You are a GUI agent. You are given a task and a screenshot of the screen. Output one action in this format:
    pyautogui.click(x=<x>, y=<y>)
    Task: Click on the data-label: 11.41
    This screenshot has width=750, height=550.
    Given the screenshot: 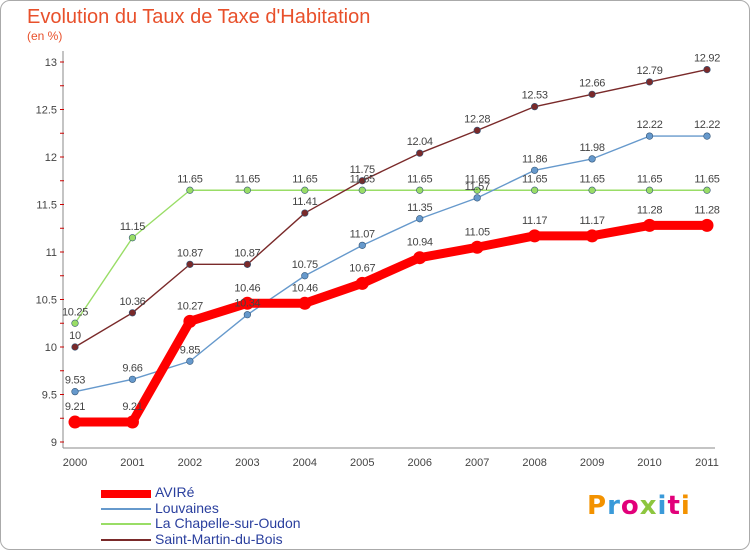 What is the action you would take?
    pyautogui.click(x=304, y=202)
    